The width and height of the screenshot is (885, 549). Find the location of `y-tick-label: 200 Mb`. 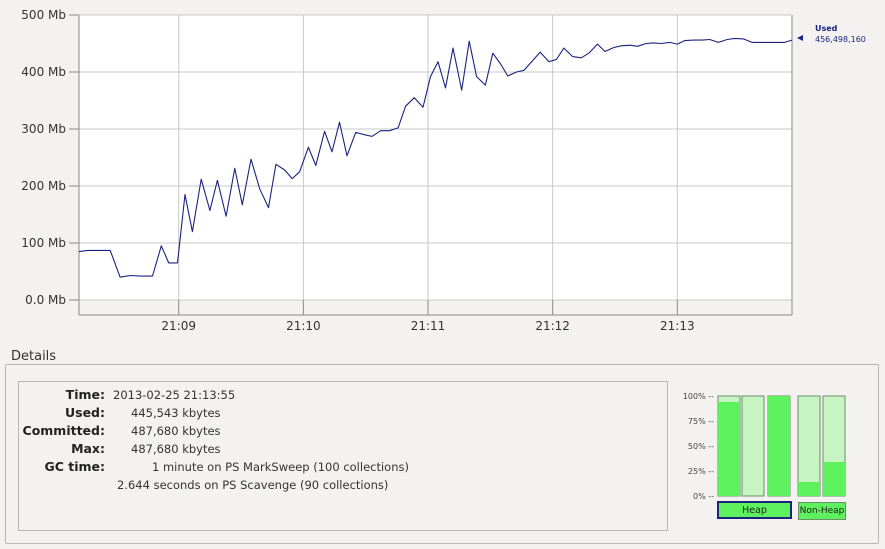

y-tick-label: 200 Mb is located at coordinates (43, 186).